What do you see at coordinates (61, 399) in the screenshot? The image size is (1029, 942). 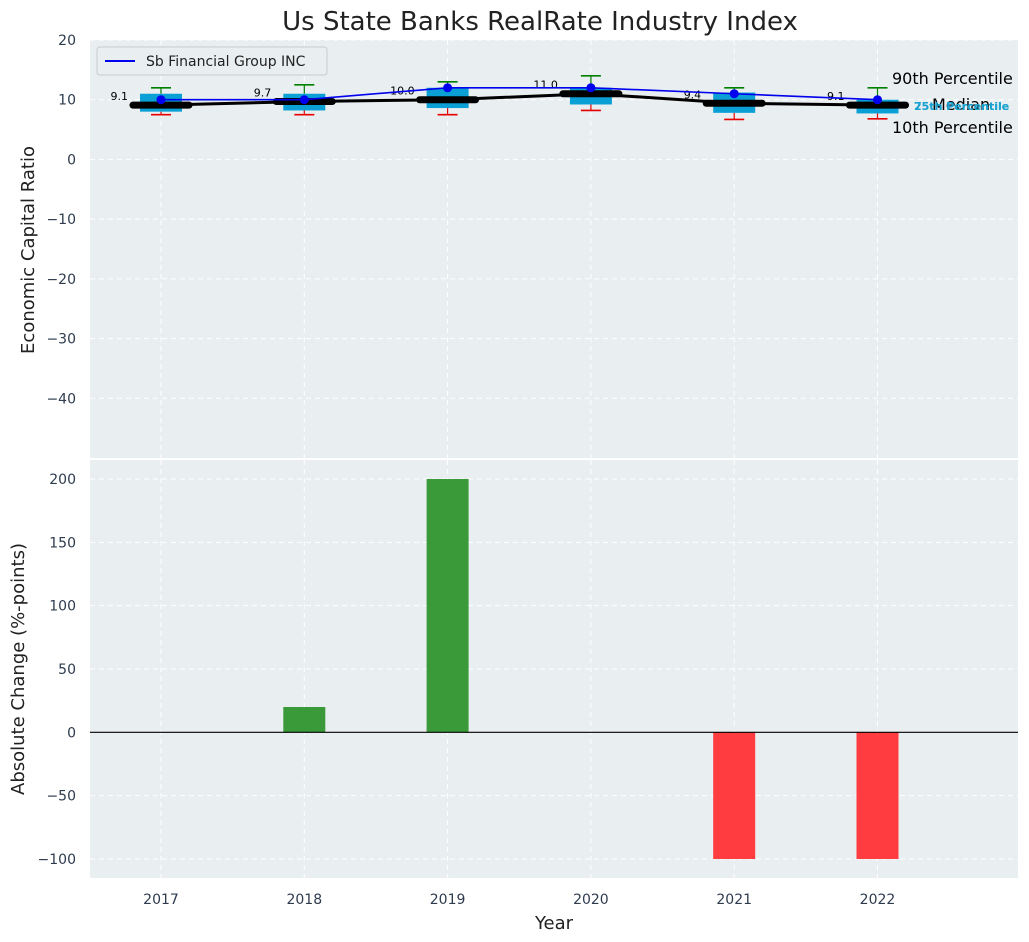 I see `top-y-tick-label: −40` at bounding box center [61, 399].